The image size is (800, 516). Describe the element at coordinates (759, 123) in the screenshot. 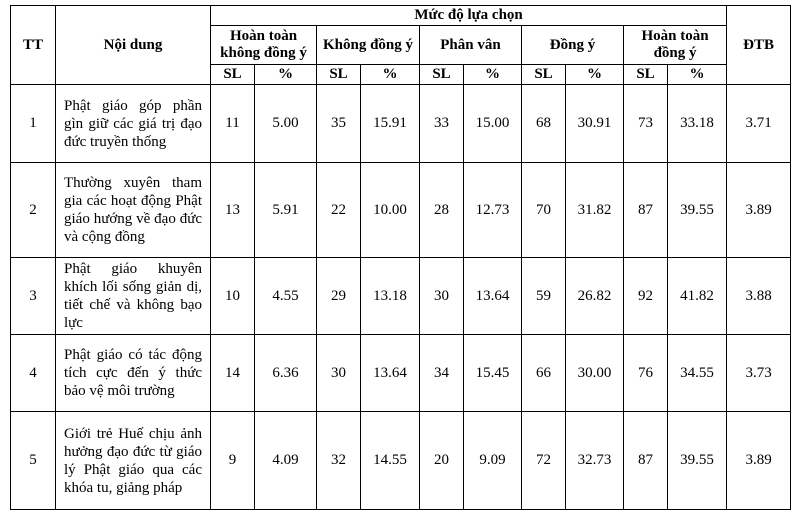

I see `row-dtb: 3.71` at that location.